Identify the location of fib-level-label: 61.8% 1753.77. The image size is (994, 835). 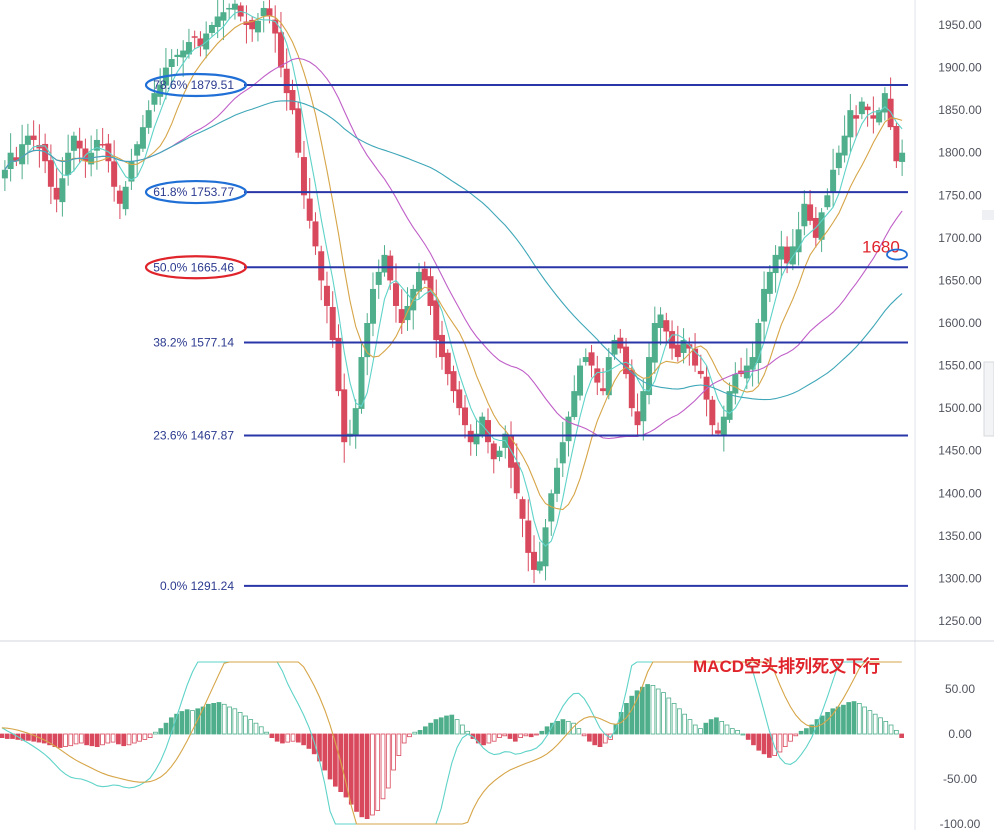
(193, 192).